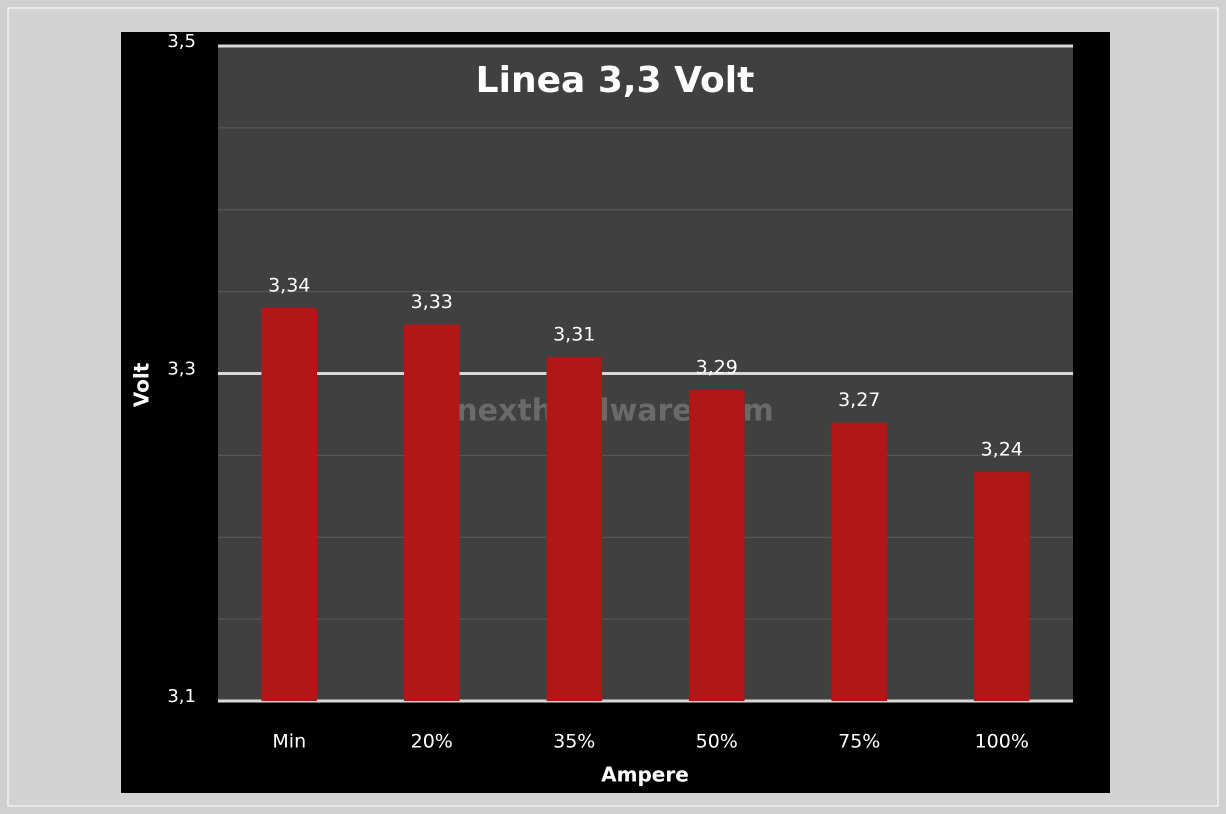 This screenshot has height=814, width=1226. What do you see at coordinates (859, 400) in the screenshot?
I see `value-label: 3,27` at bounding box center [859, 400].